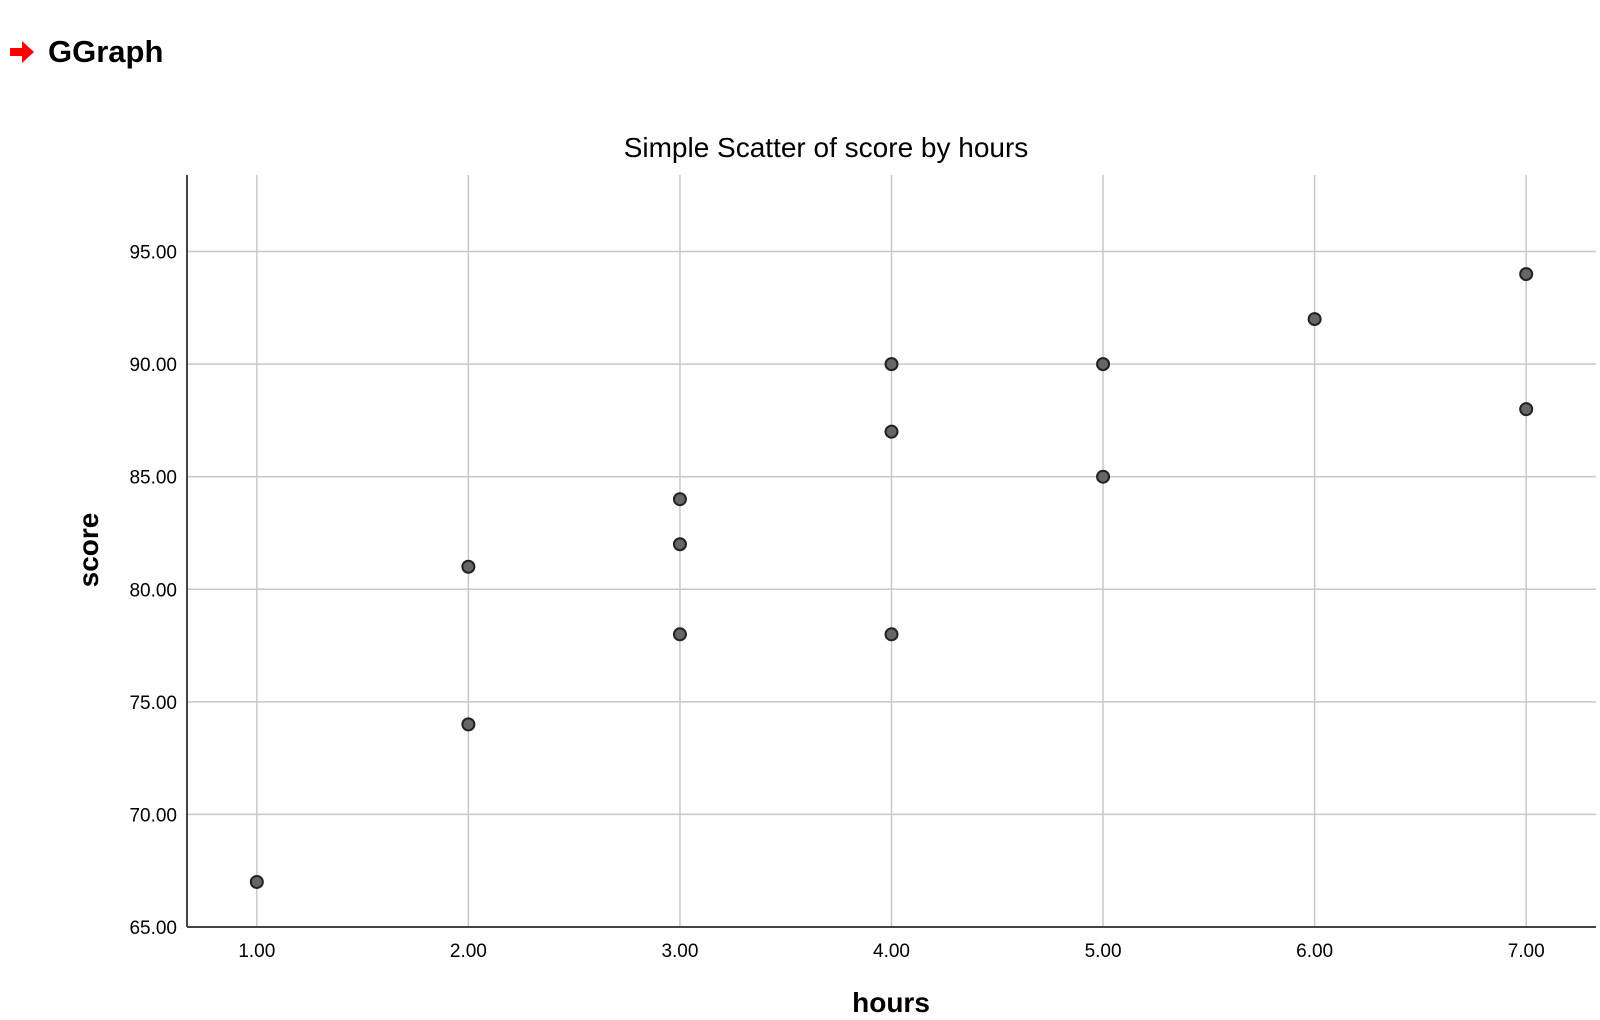  What do you see at coordinates (891, 1002) in the screenshot?
I see `x-axis-label: hours` at bounding box center [891, 1002].